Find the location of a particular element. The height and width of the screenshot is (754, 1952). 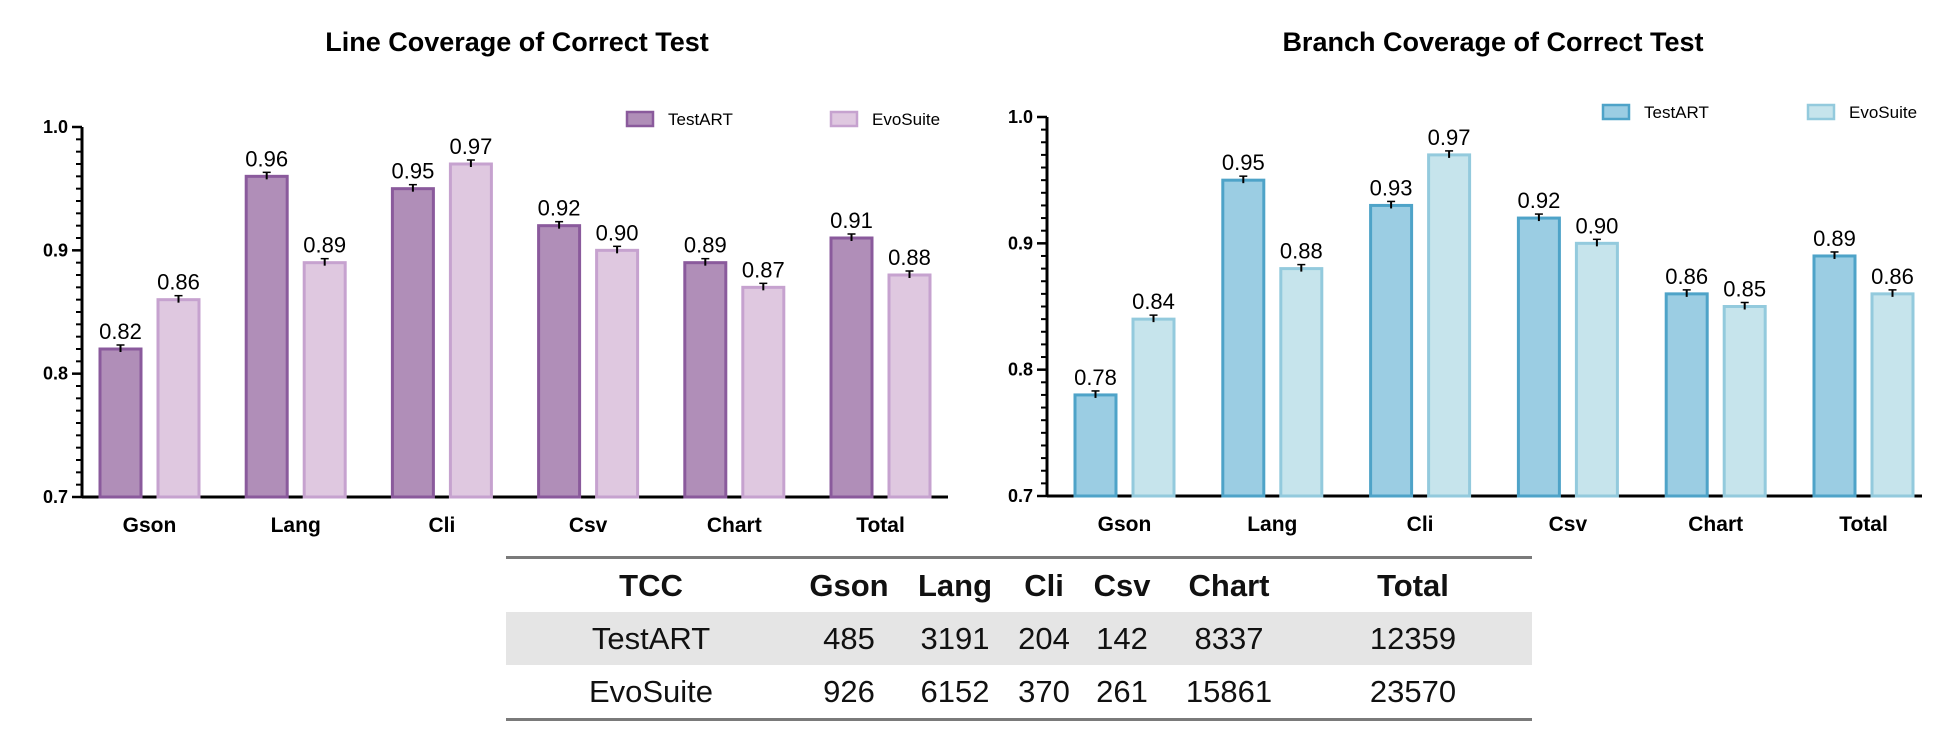

table-header-cell: Cli is located at coordinates (1044, 585).